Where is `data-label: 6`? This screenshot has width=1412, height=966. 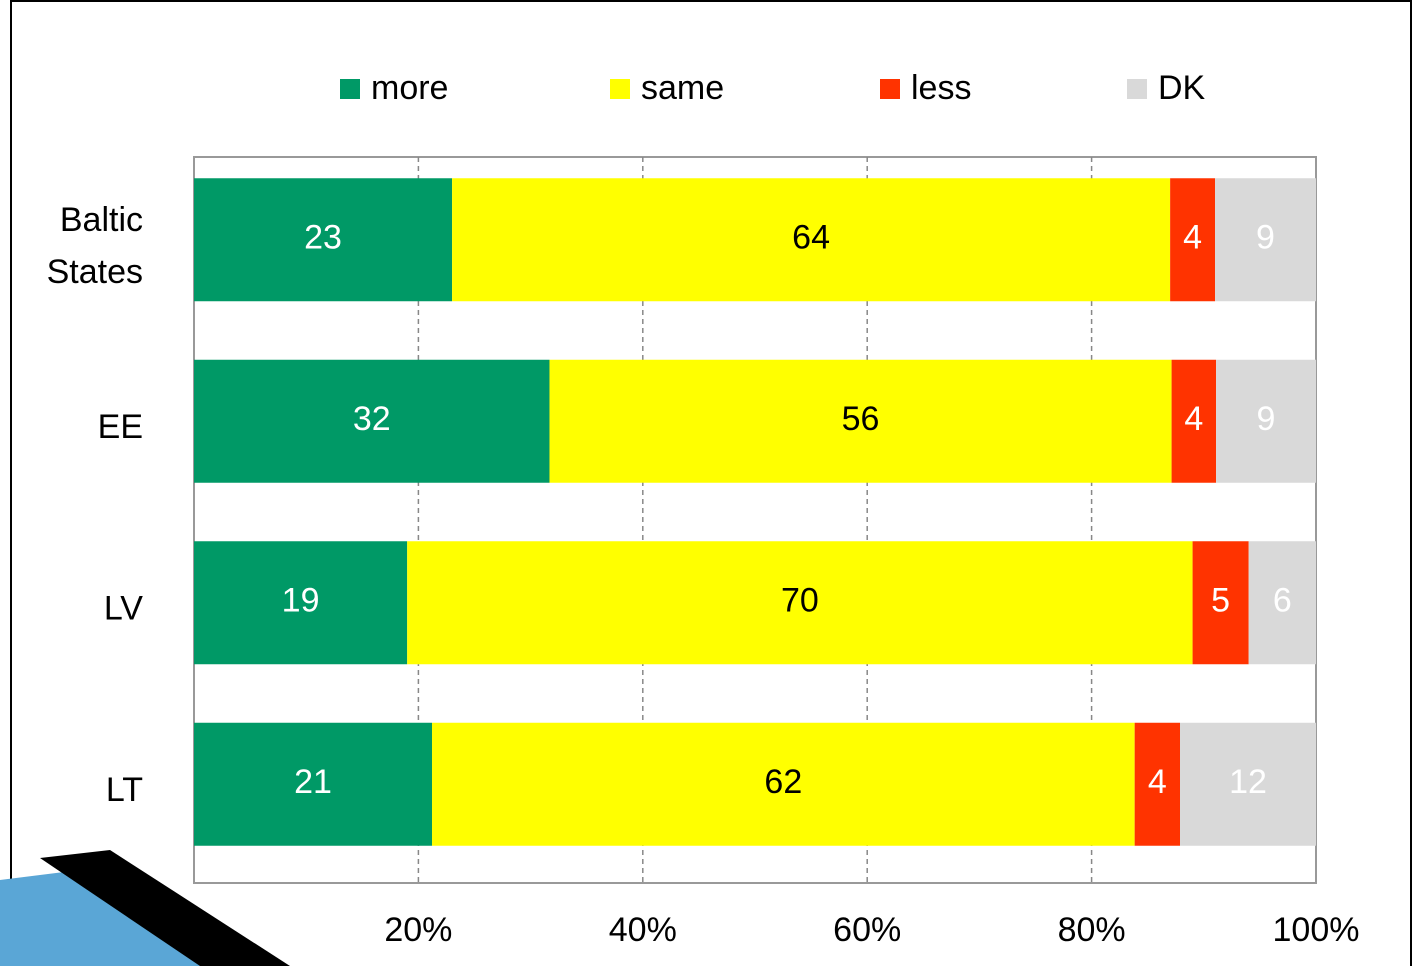
data-label: 6 is located at coordinates (1282, 601).